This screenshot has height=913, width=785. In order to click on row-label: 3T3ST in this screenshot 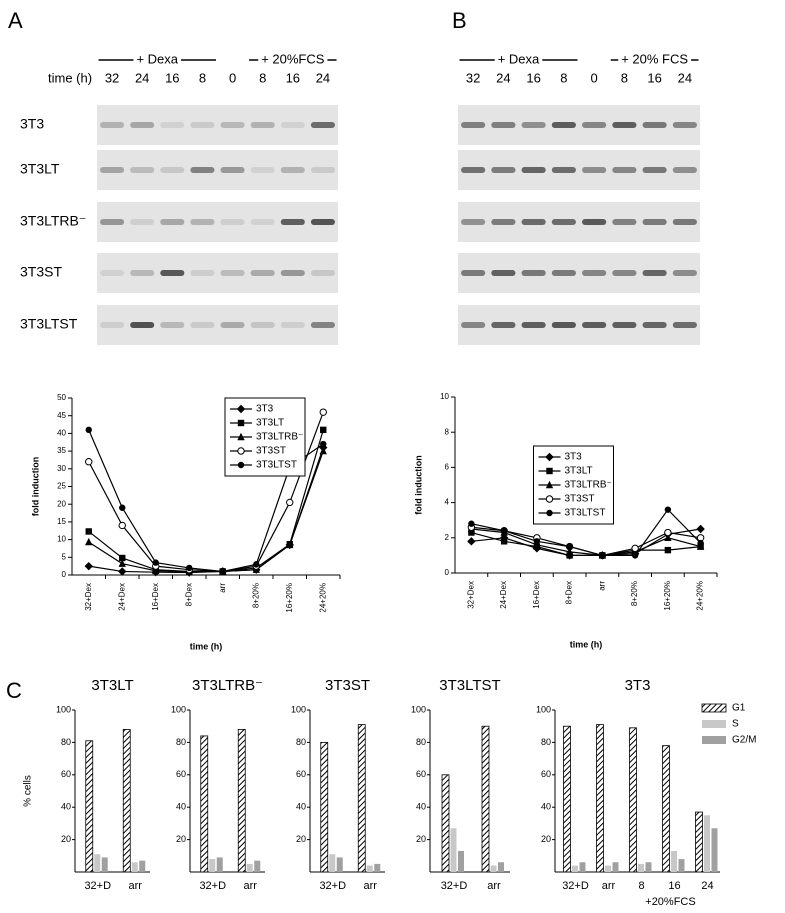, I will do `click(41, 272)`.